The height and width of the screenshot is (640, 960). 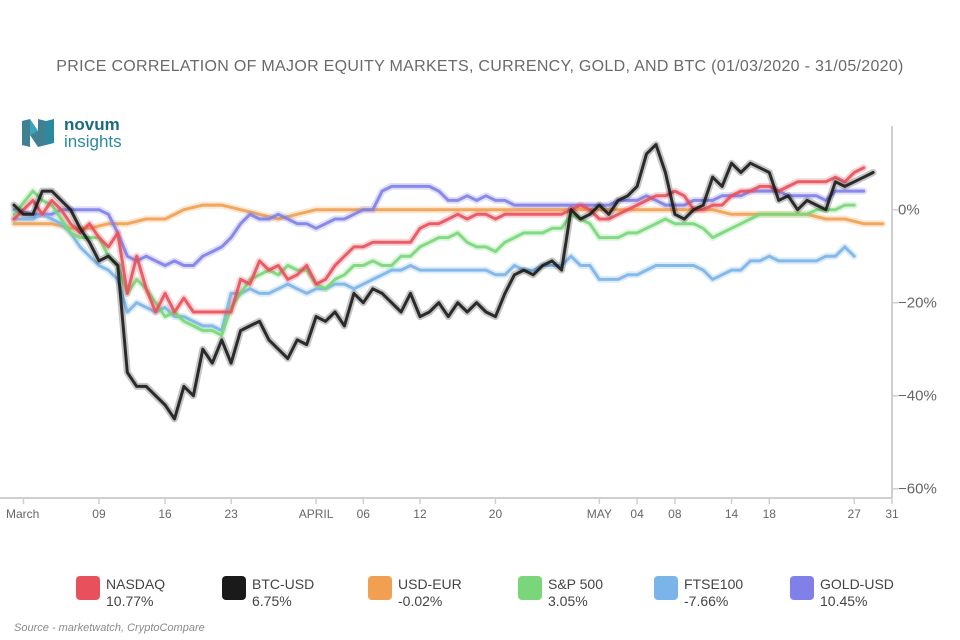 I want to click on legend-value: 10.77%, so click(x=130, y=601).